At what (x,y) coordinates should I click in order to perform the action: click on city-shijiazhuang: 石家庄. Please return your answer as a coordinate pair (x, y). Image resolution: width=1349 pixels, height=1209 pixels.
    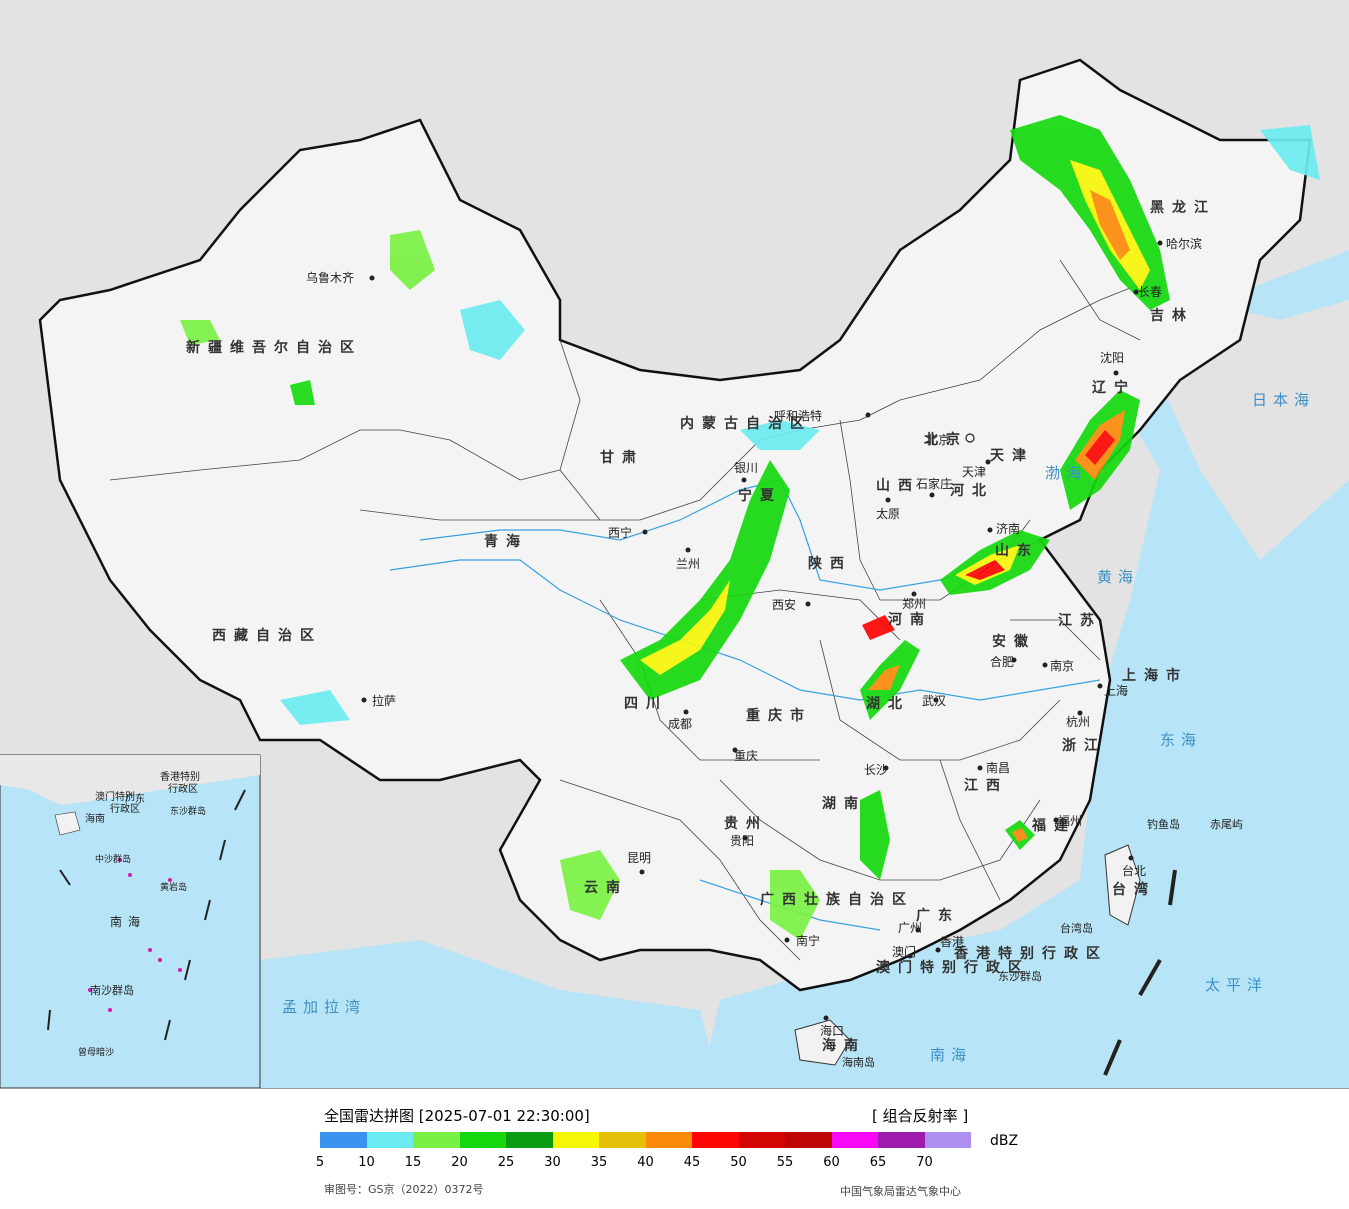
    Looking at the image, I should click on (934, 483).